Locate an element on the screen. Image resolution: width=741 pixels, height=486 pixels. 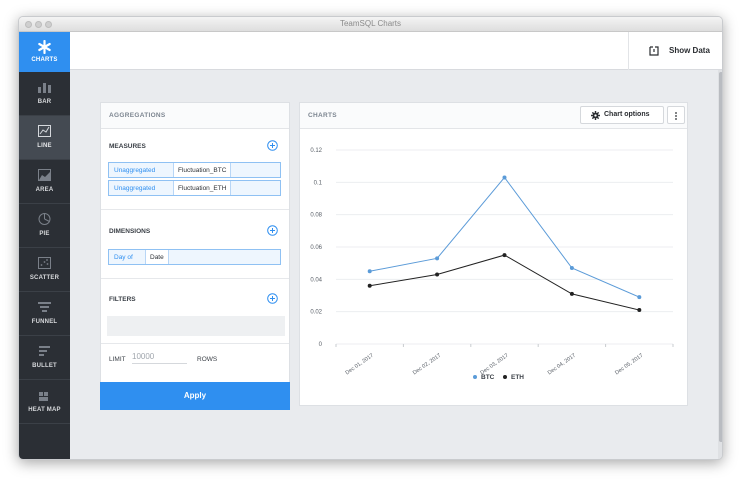
chart-options-label: Chart options is located at coordinates (627, 114).